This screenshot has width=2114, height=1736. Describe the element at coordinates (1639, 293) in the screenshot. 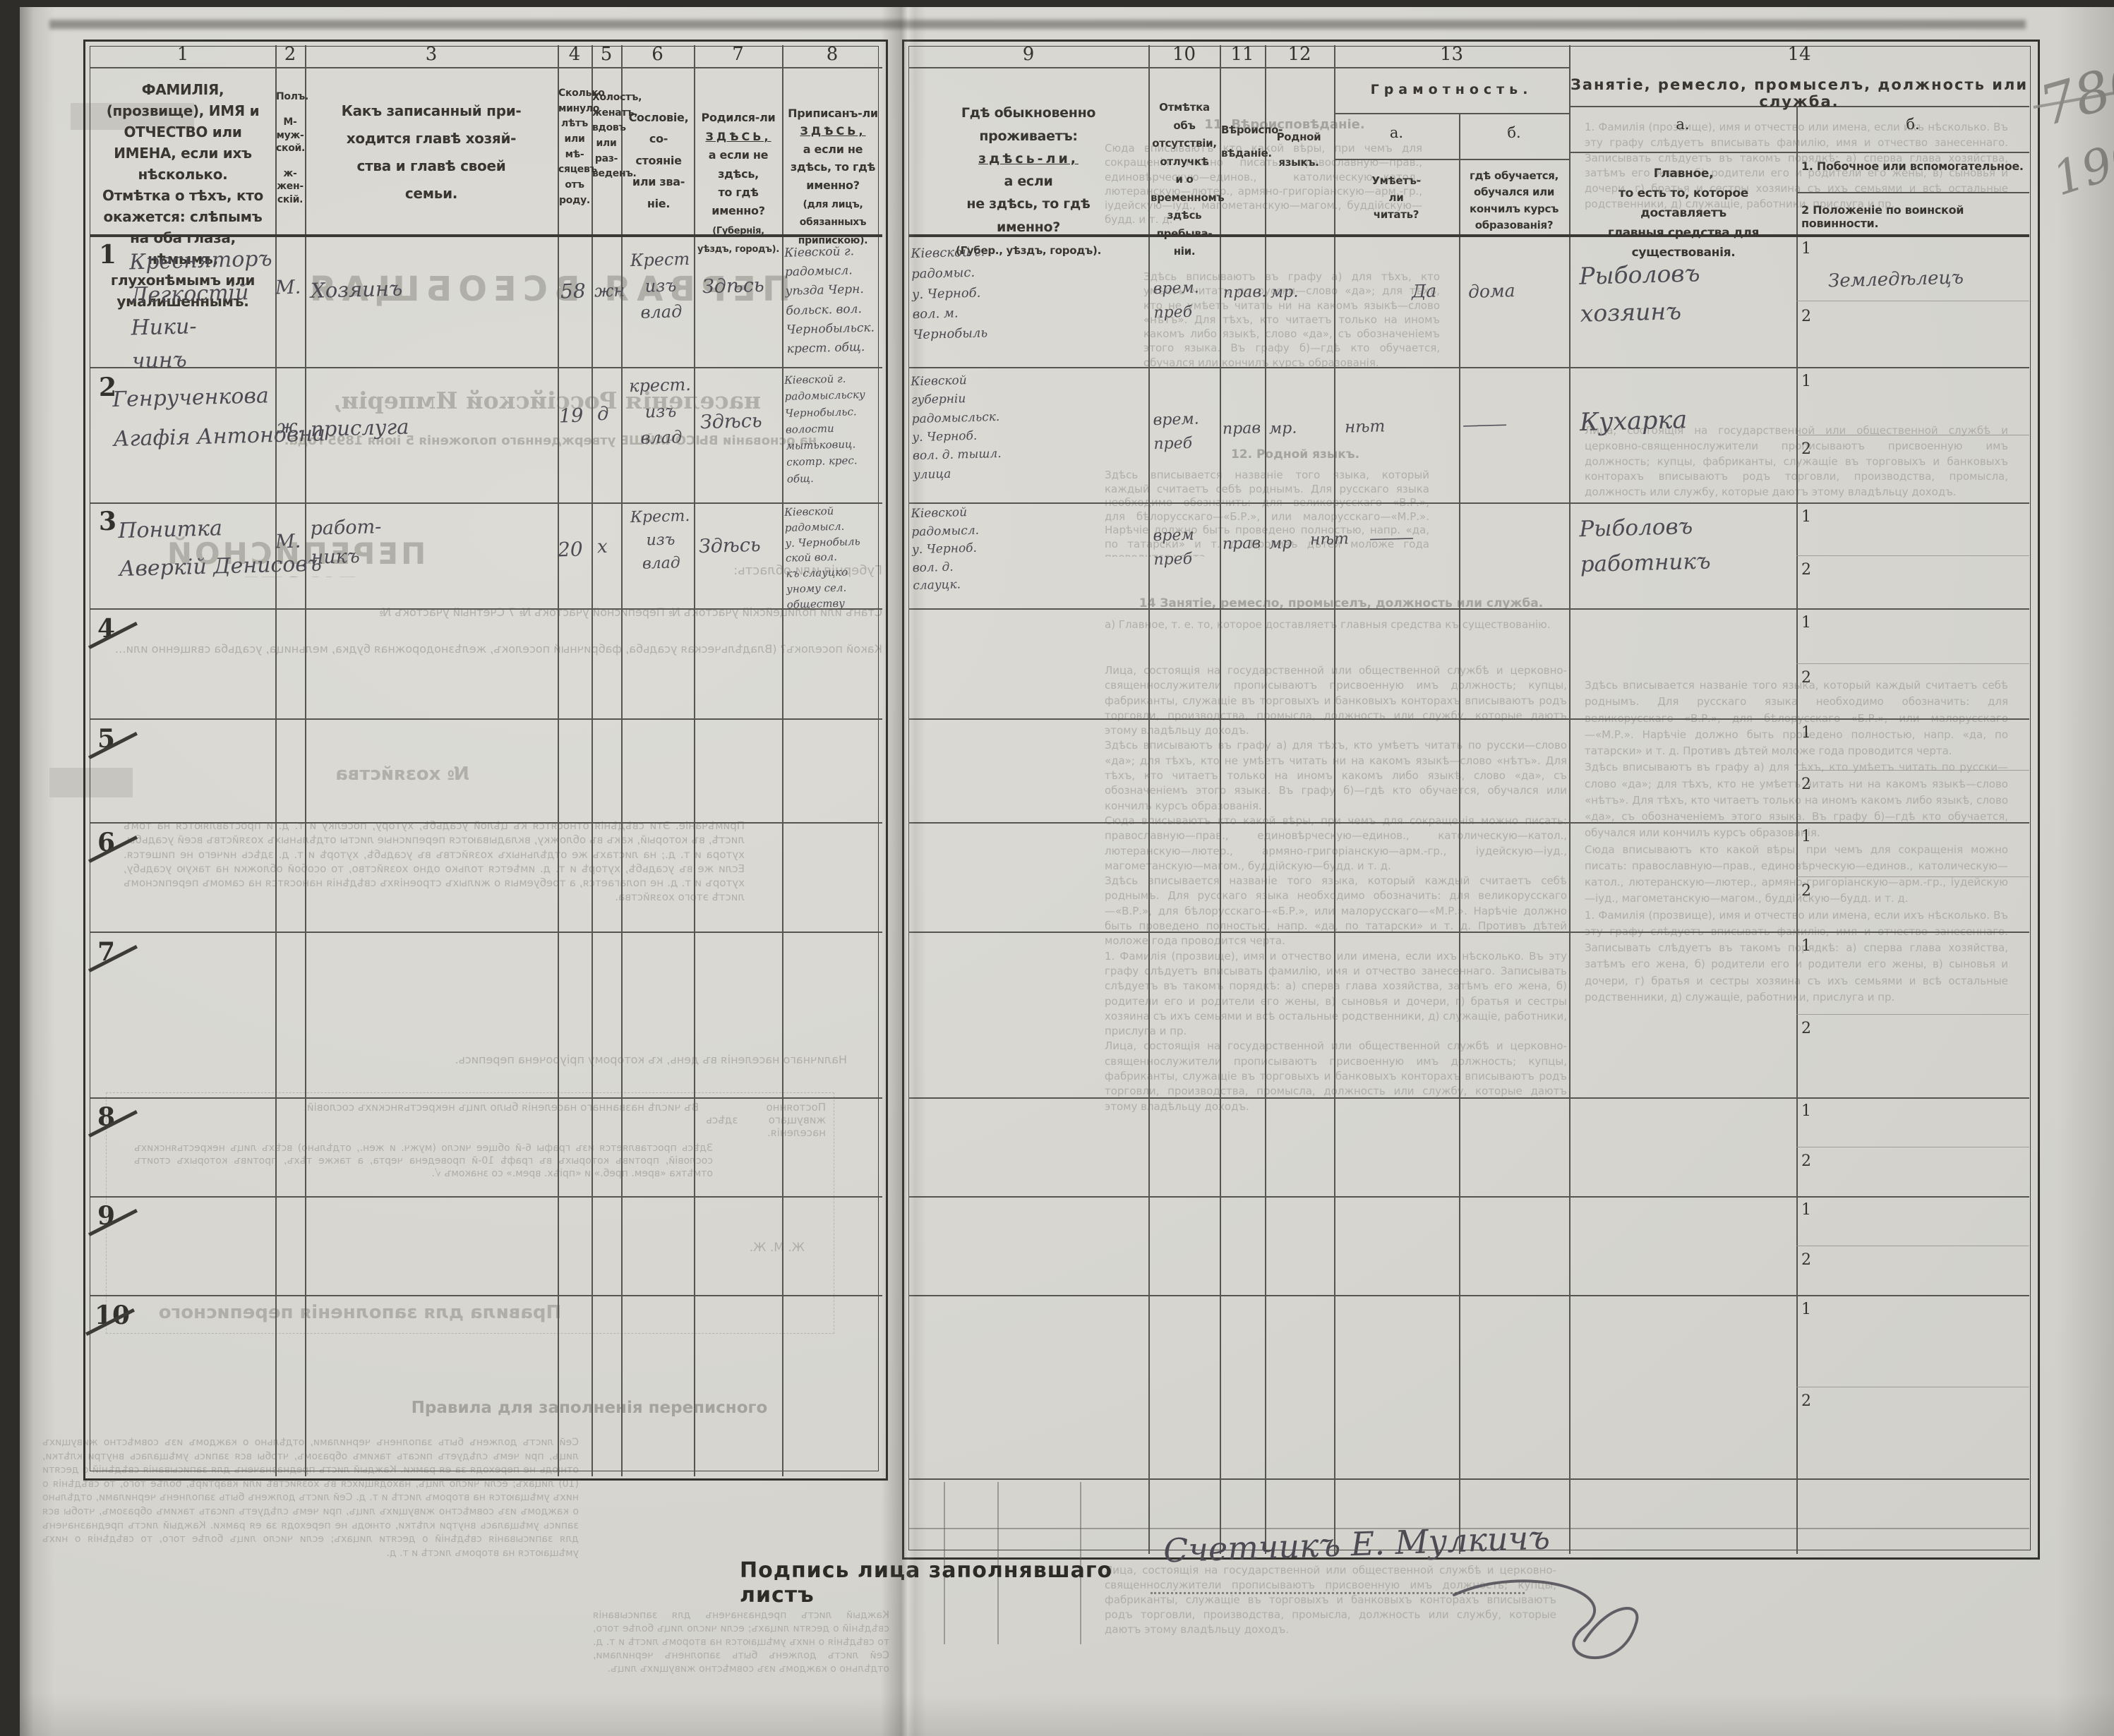

I see `row1-occupation-main: Рыболовъ хозяинъ` at that location.